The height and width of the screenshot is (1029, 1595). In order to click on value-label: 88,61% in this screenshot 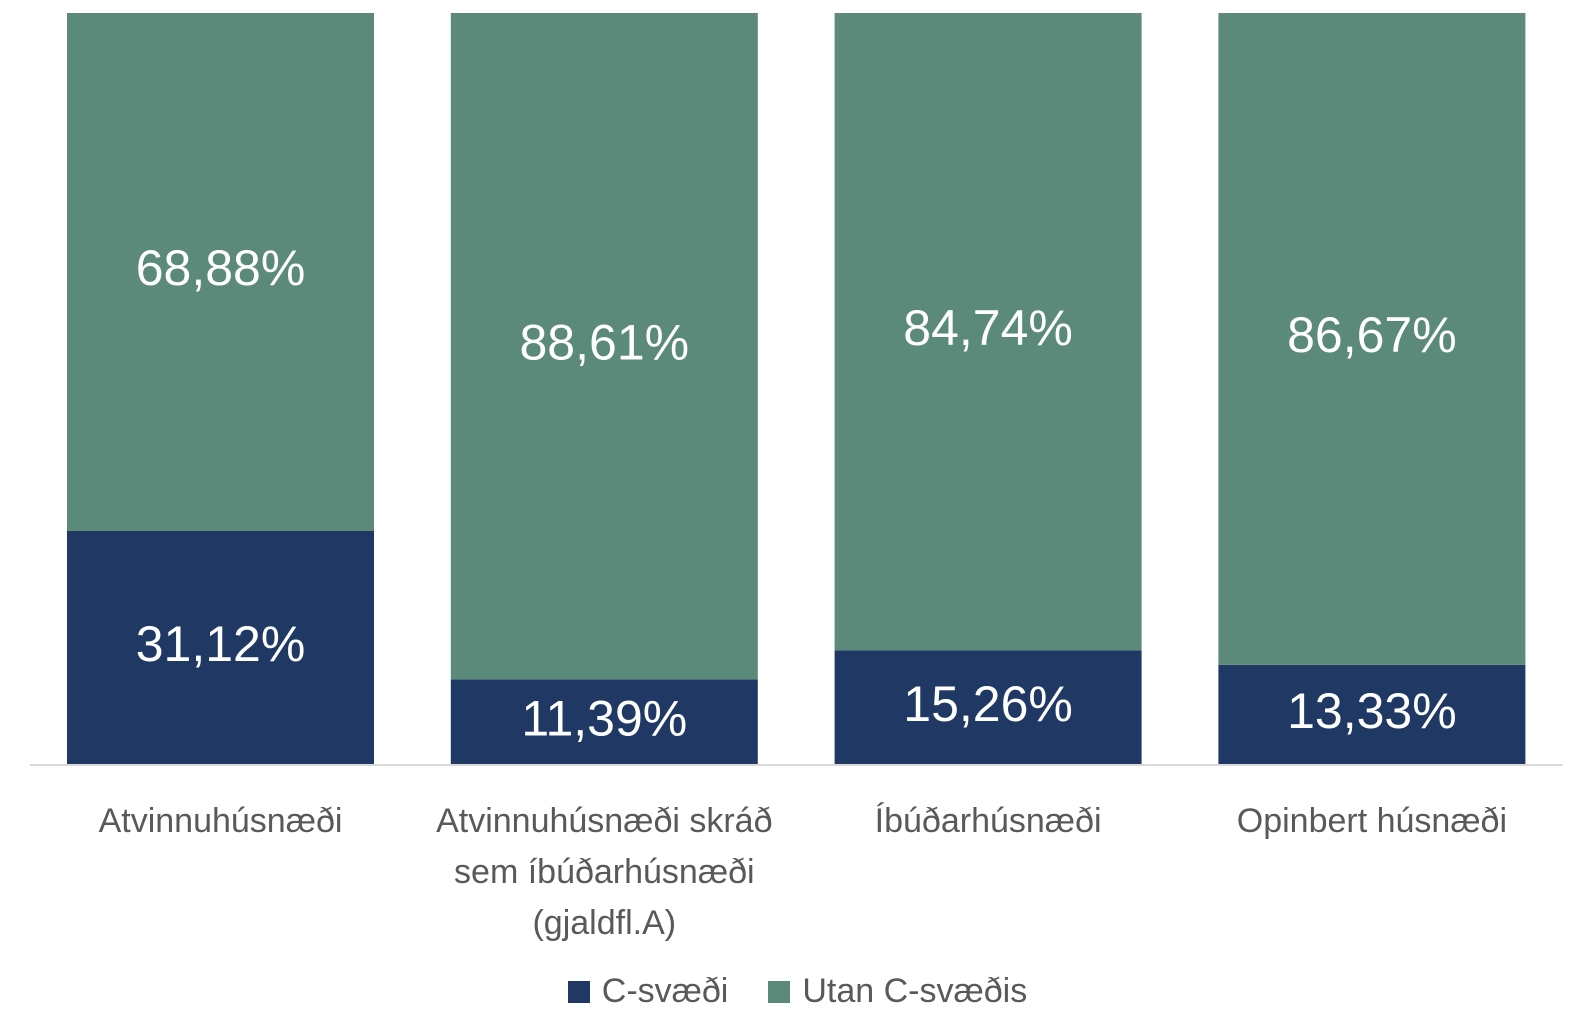, I will do `click(605, 342)`.